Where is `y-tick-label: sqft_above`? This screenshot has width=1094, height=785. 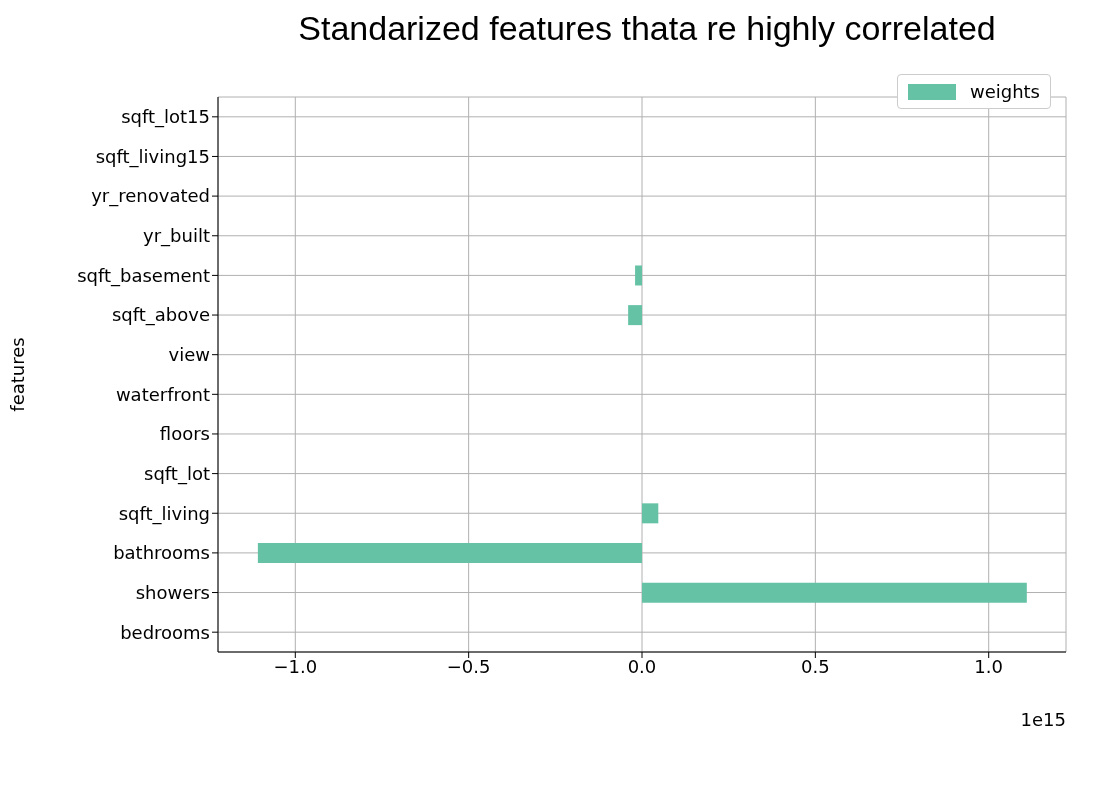 y-tick-label: sqft_above is located at coordinates (160, 315).